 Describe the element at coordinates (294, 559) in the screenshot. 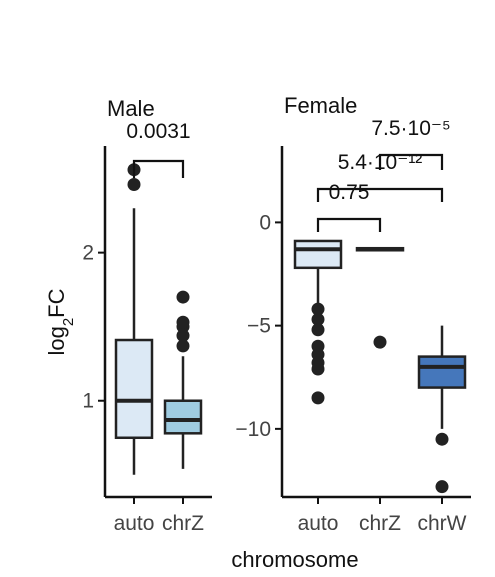

I see `x-axis-title: chromosome` at that location.